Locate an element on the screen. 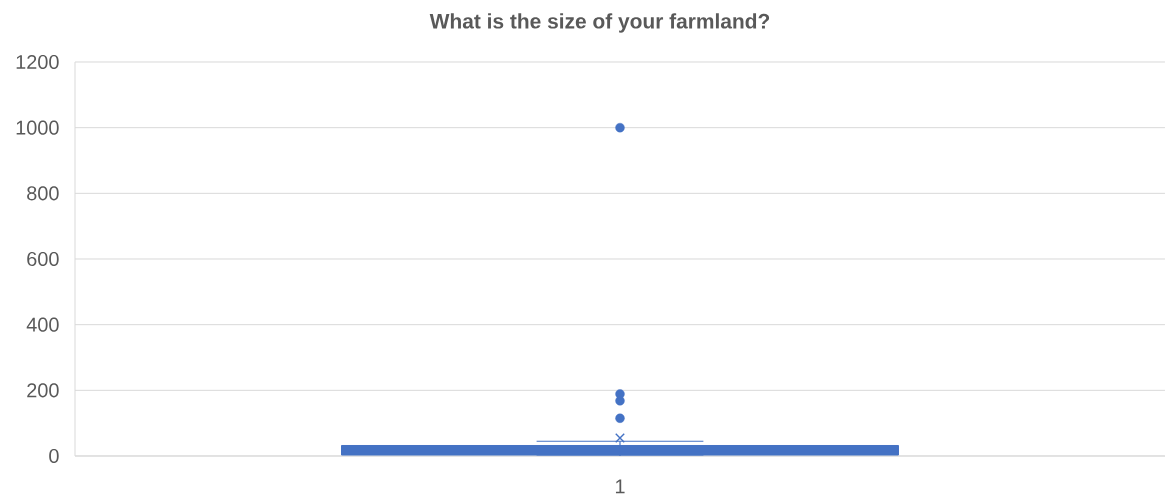 The height and width of the screenshot is (498, 1173). chart-title: What is the size of your farmland? is located at coordinates (599, 23).